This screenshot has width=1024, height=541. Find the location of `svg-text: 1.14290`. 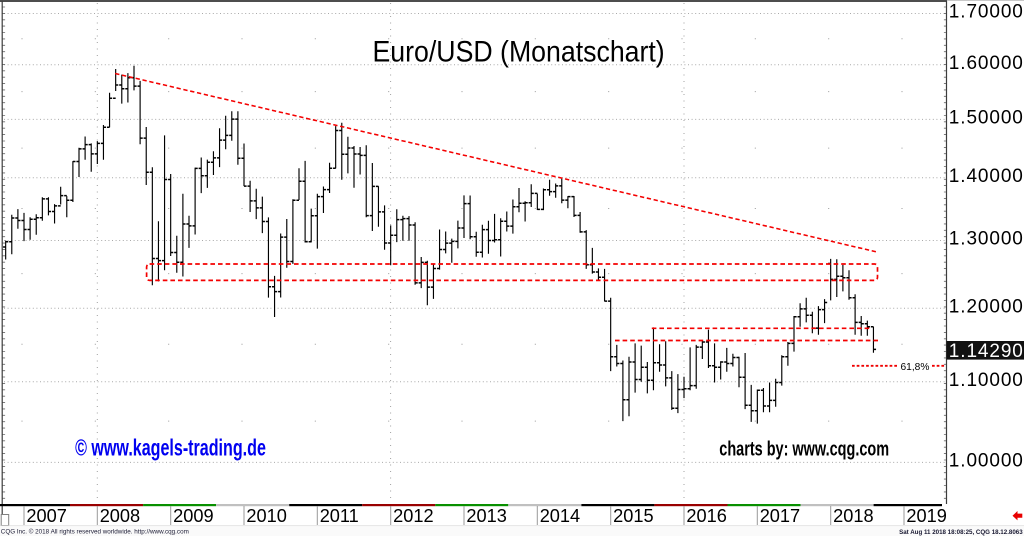

svg-text: 1.14290 is located at coordinates (986, 351).